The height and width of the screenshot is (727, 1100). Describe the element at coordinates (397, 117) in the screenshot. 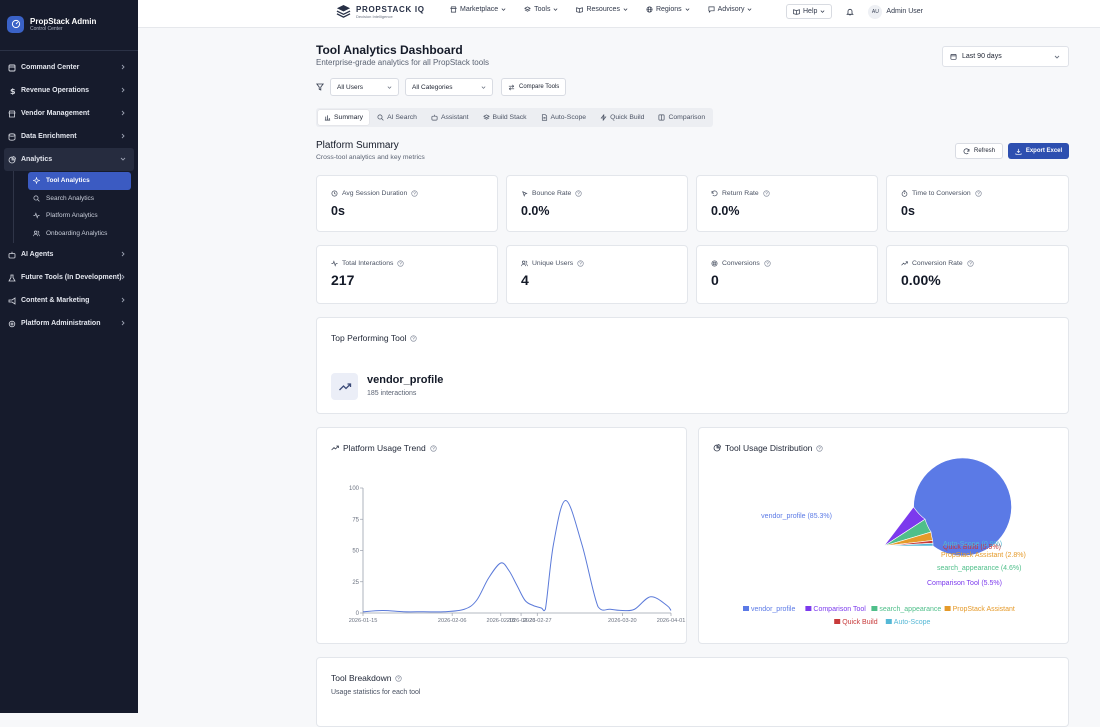

I see `tab-ai-search: AI Search` at that location.